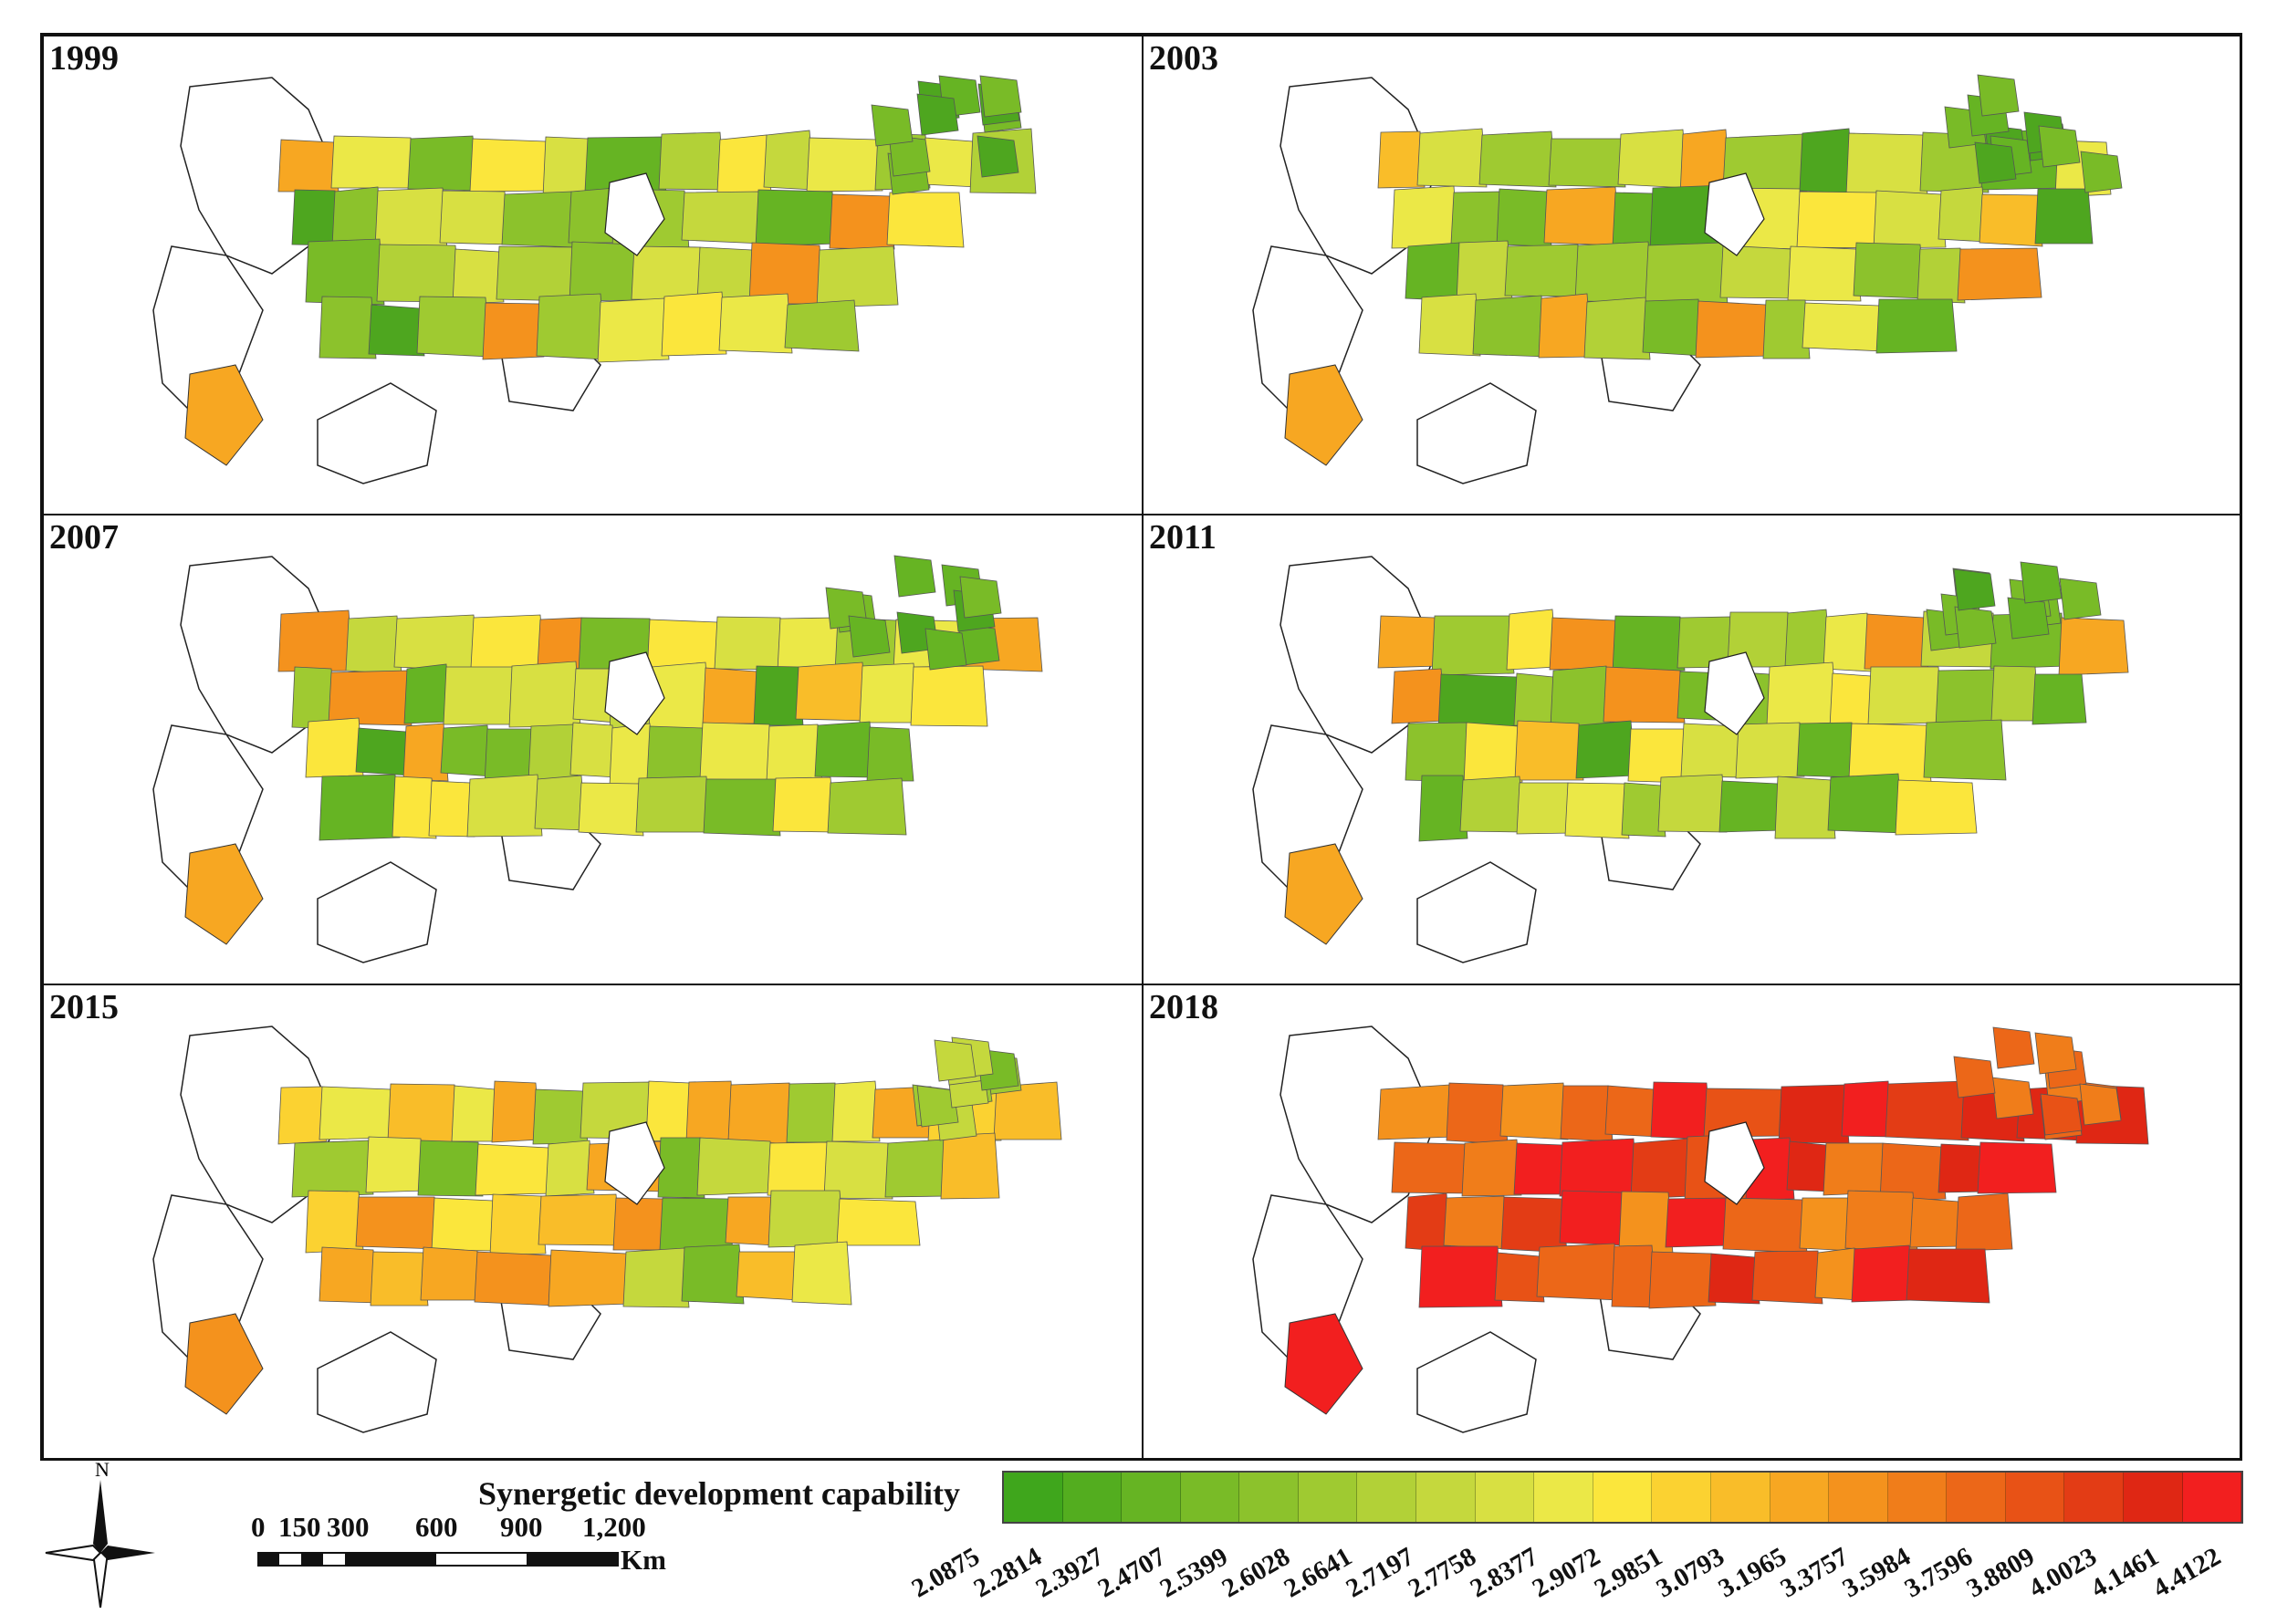 The height and width of the screenshot is (1624, 2277). I want to click on legend-tick-label: 3.8809, so click(2000, 1573).